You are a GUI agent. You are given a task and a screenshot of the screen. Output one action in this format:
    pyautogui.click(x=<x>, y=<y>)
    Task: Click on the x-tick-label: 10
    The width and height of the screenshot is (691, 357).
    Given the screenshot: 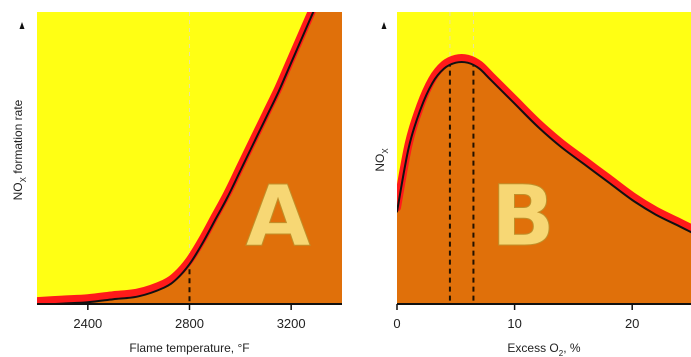 What is the action you would take?
    pyautogui.click(x=514, y=323)
    